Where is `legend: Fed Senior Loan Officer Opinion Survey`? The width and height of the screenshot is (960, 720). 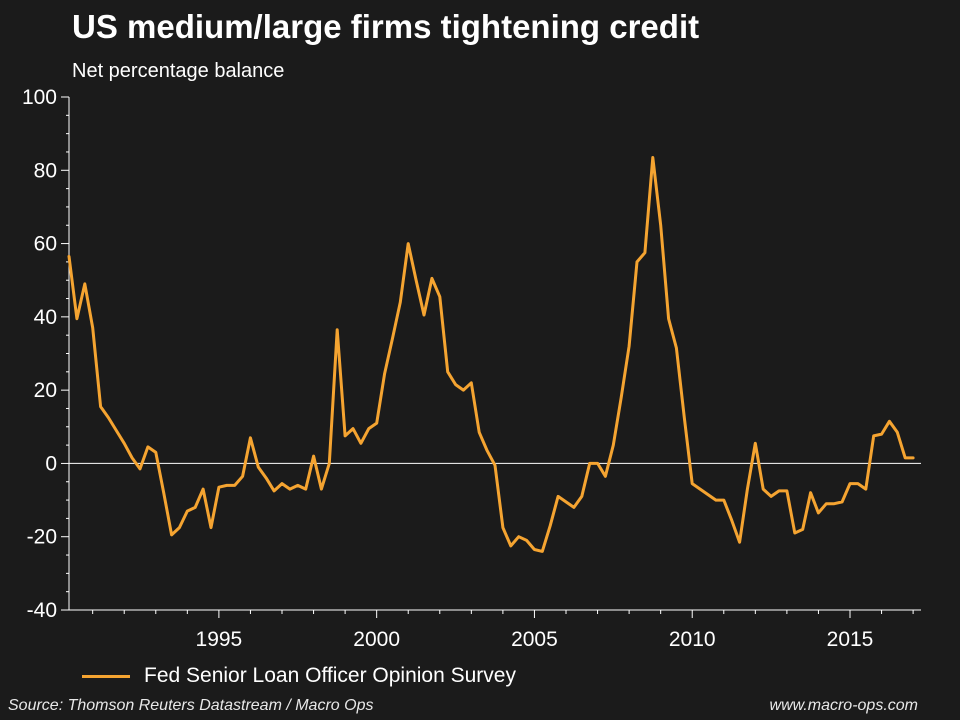 legend: Fed Senior Loan Officer Opinion Survey is located at coordinates (299, 676).